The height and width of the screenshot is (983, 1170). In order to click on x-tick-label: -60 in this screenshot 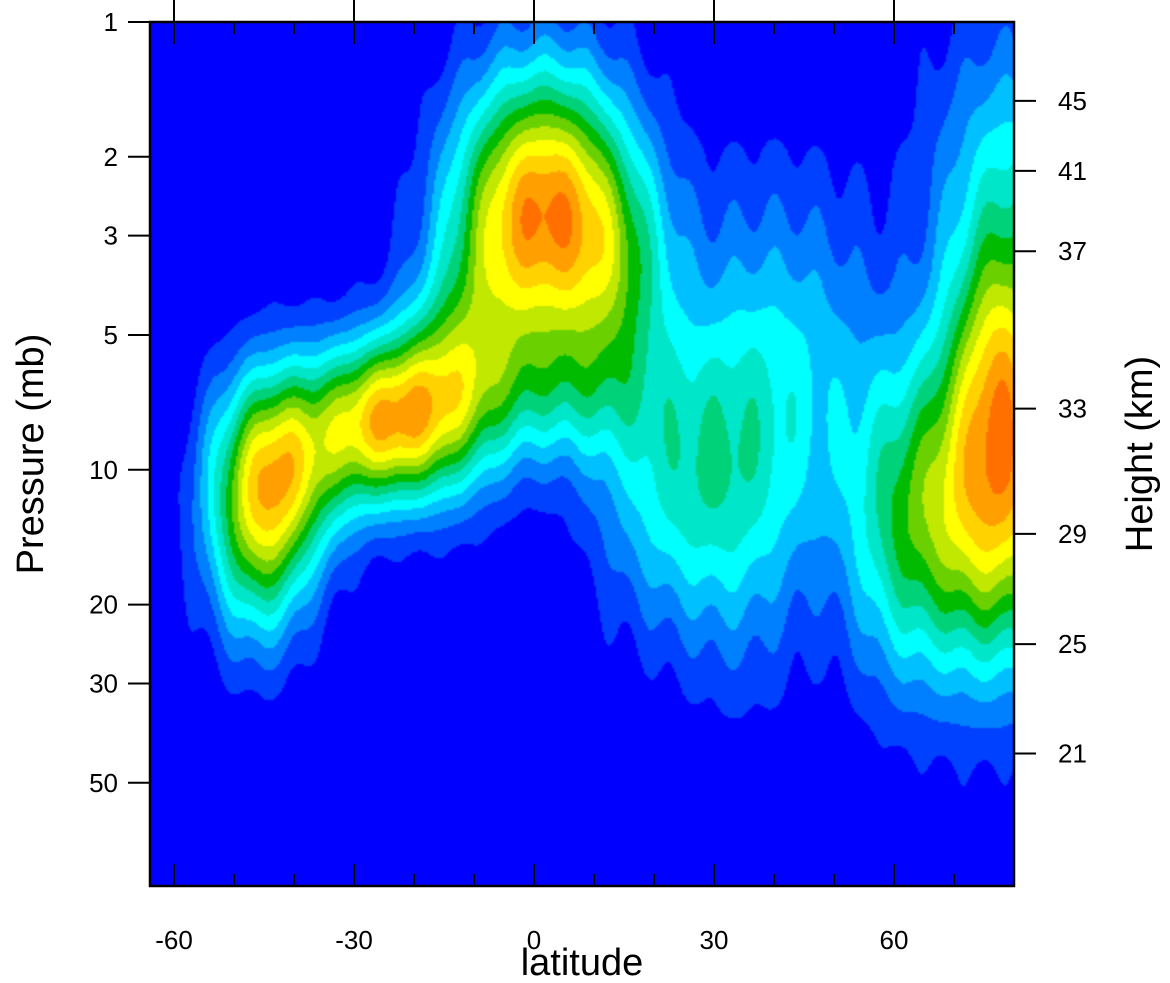, I will do `click(174, 940)`.